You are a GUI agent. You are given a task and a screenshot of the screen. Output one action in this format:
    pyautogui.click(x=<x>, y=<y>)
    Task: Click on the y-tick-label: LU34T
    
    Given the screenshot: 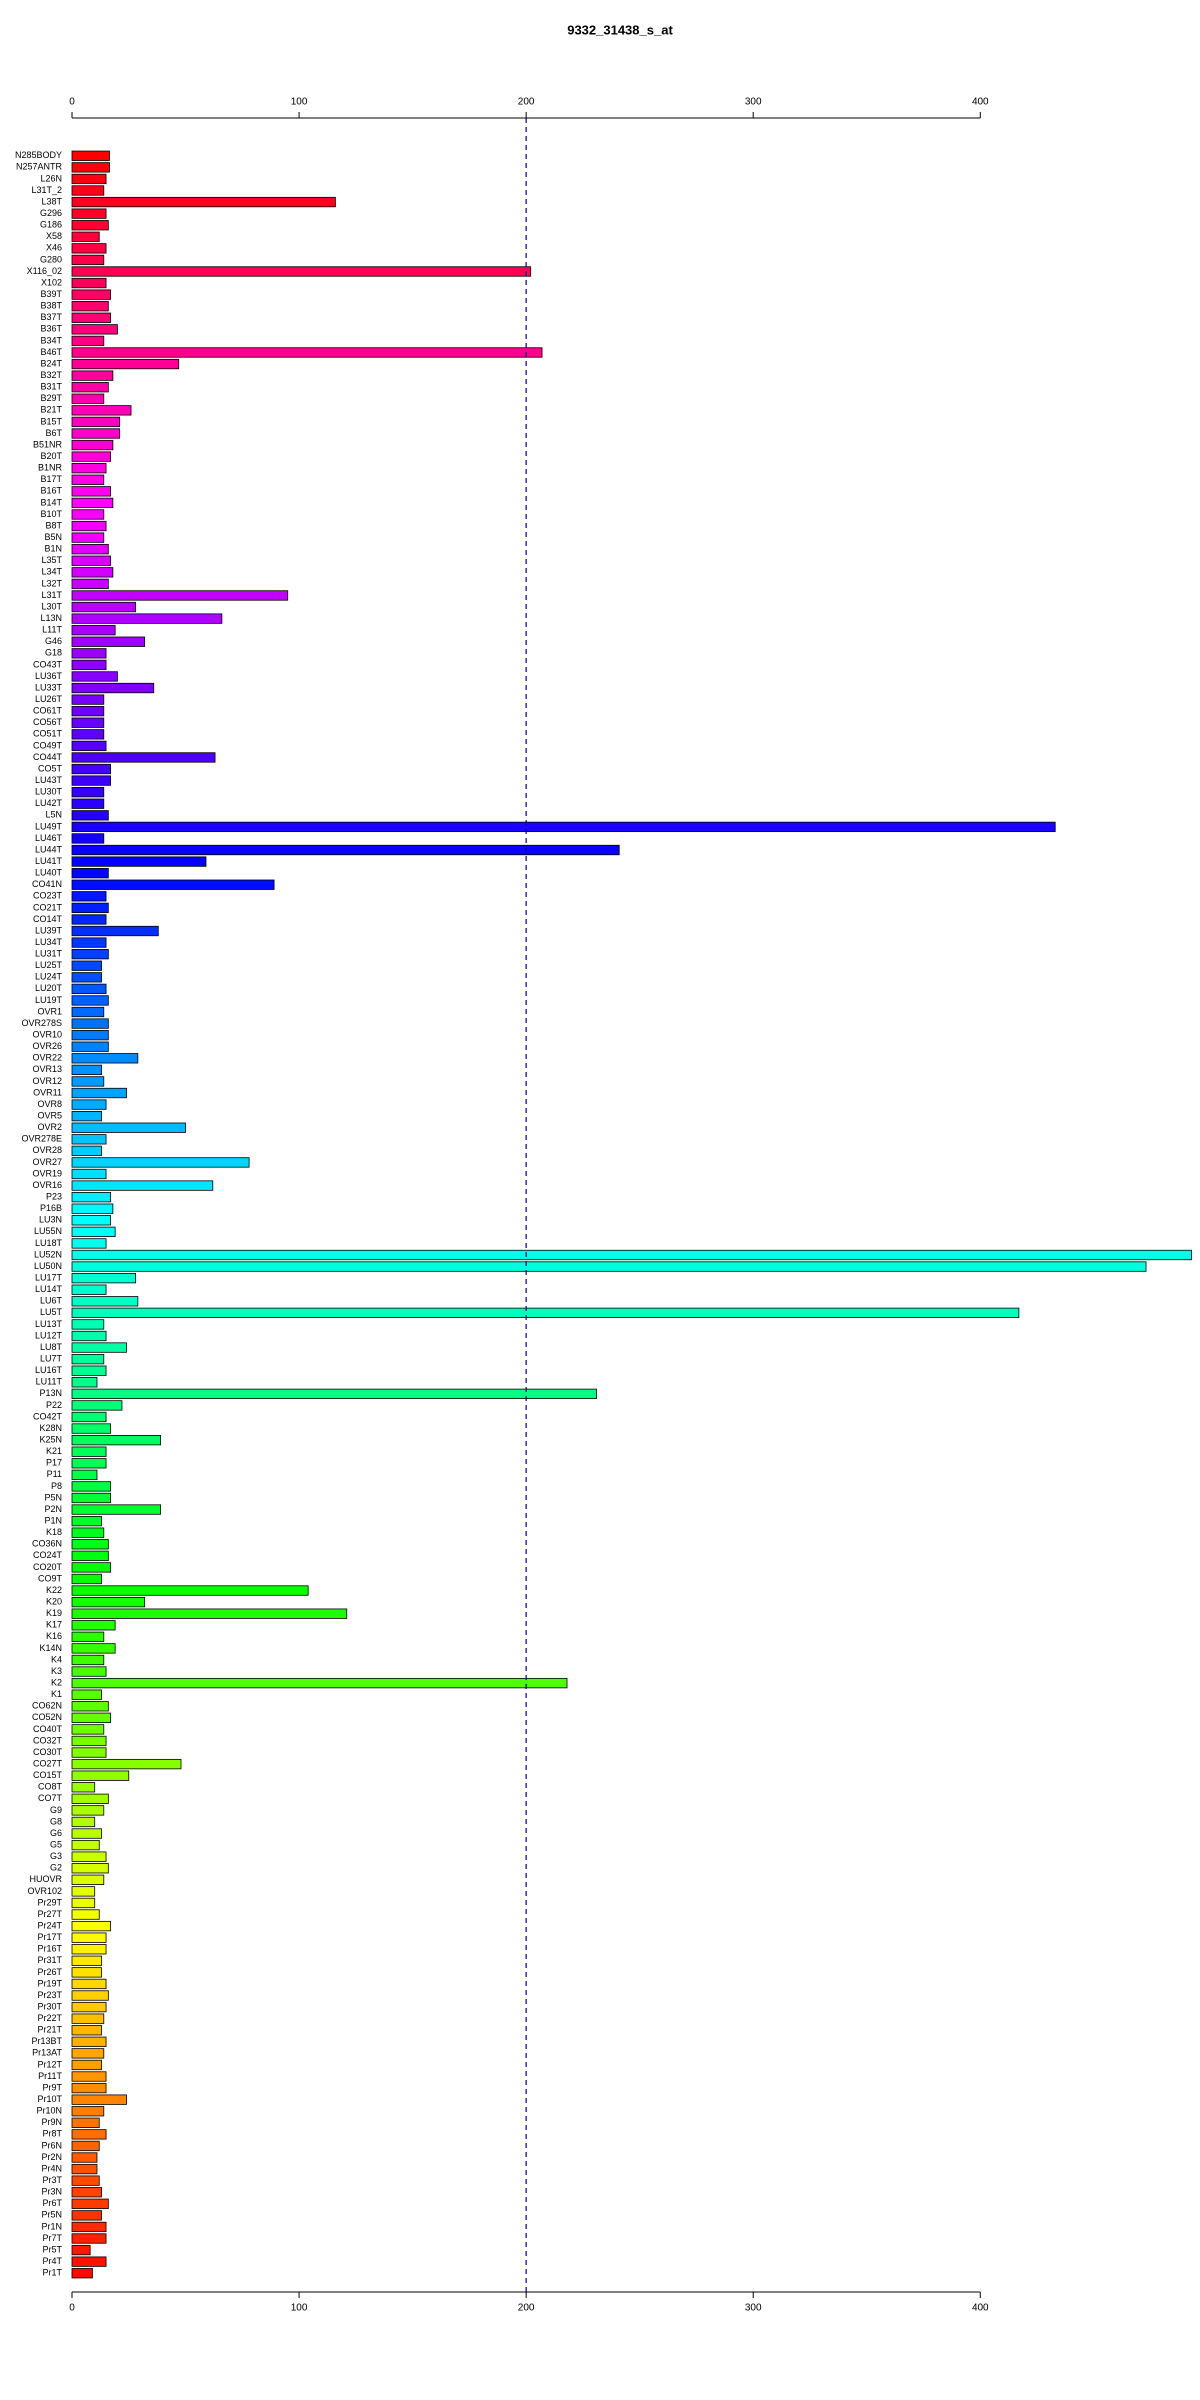 What is the action you would take?
    pyautogui.click(x=49, y=942)
    